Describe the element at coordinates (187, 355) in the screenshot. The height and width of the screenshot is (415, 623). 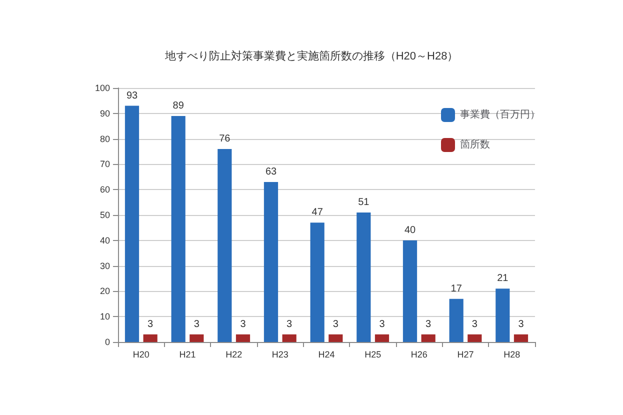
I see `x-tick-label: H21` at that location.